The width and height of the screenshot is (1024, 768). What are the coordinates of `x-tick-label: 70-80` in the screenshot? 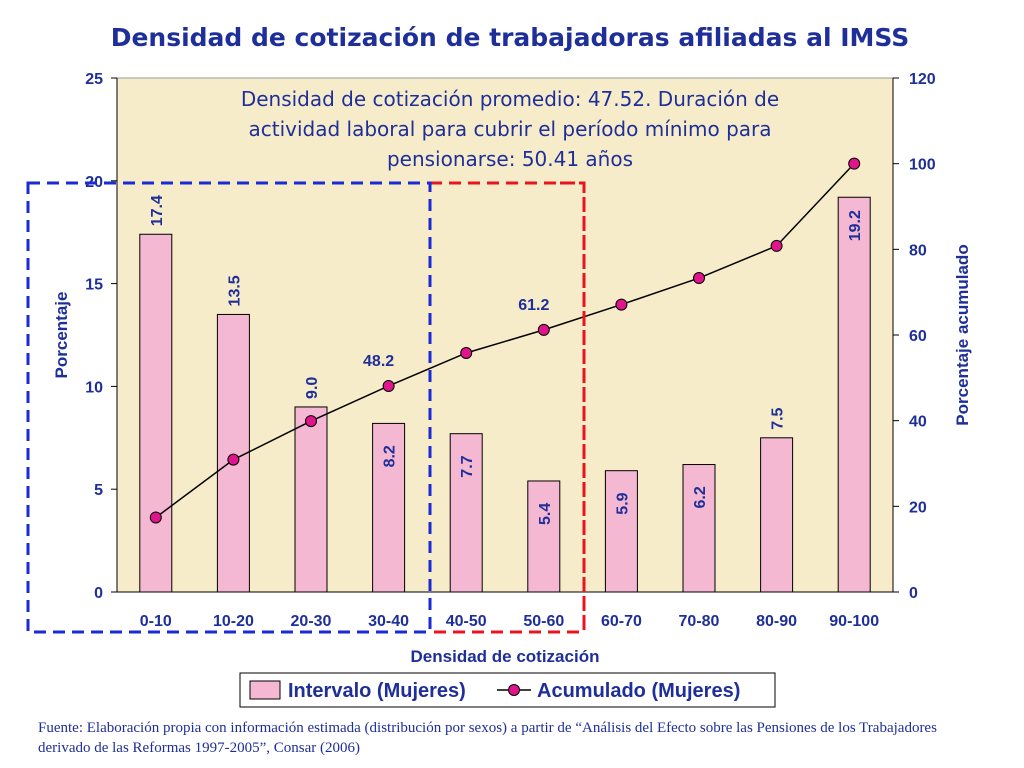 It's located at (699, 621).